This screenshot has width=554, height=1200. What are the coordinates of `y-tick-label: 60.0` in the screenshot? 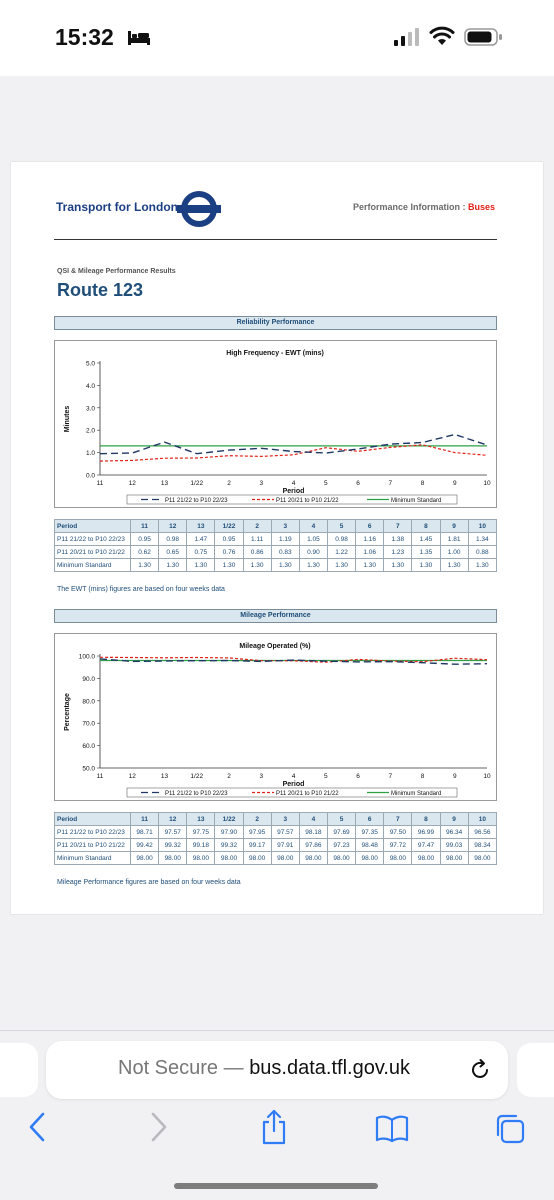 It's located at (88, 746).